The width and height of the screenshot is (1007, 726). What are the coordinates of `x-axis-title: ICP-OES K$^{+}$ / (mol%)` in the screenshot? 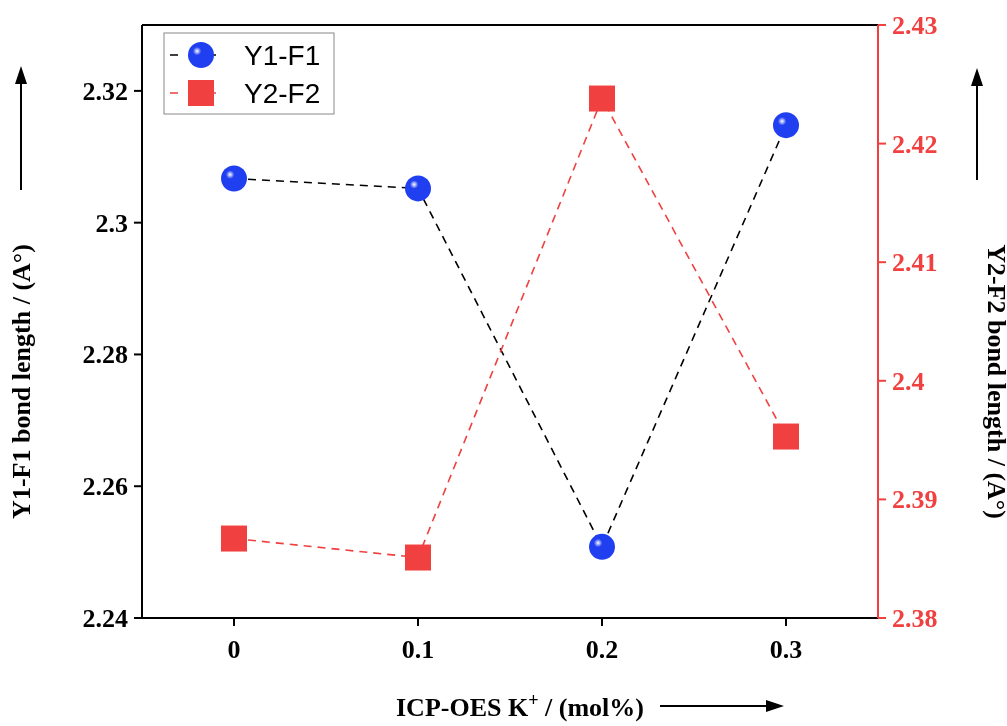 It's located at (520, 706).